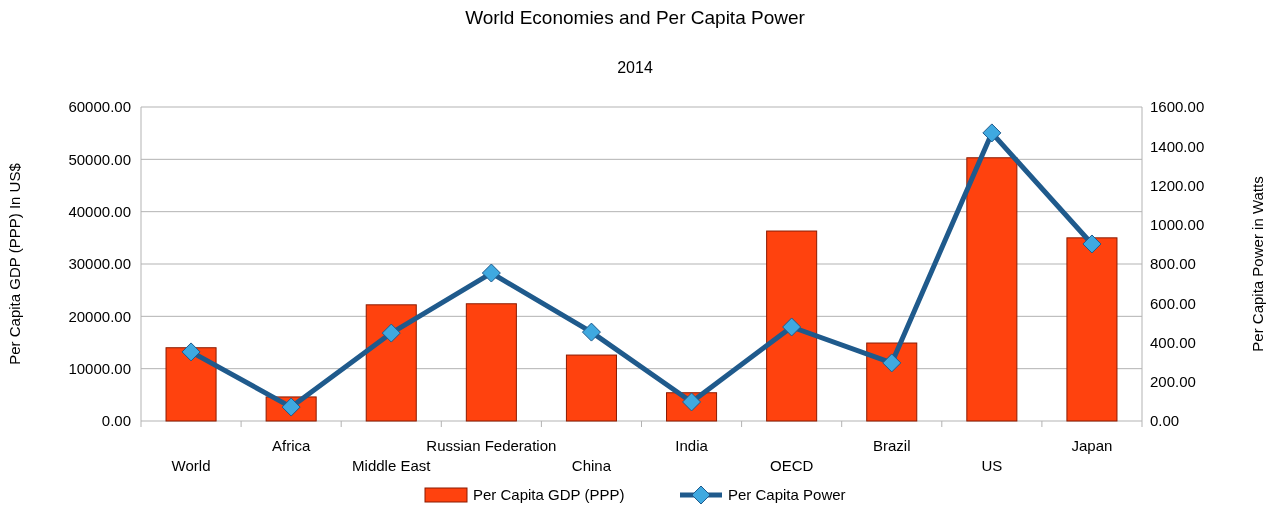 The width and height of the screenshot is (1270, 518). Describe the element at coordinates (1092, 445) in the screenshot. I see `x-tick-label: Japan` at that location.